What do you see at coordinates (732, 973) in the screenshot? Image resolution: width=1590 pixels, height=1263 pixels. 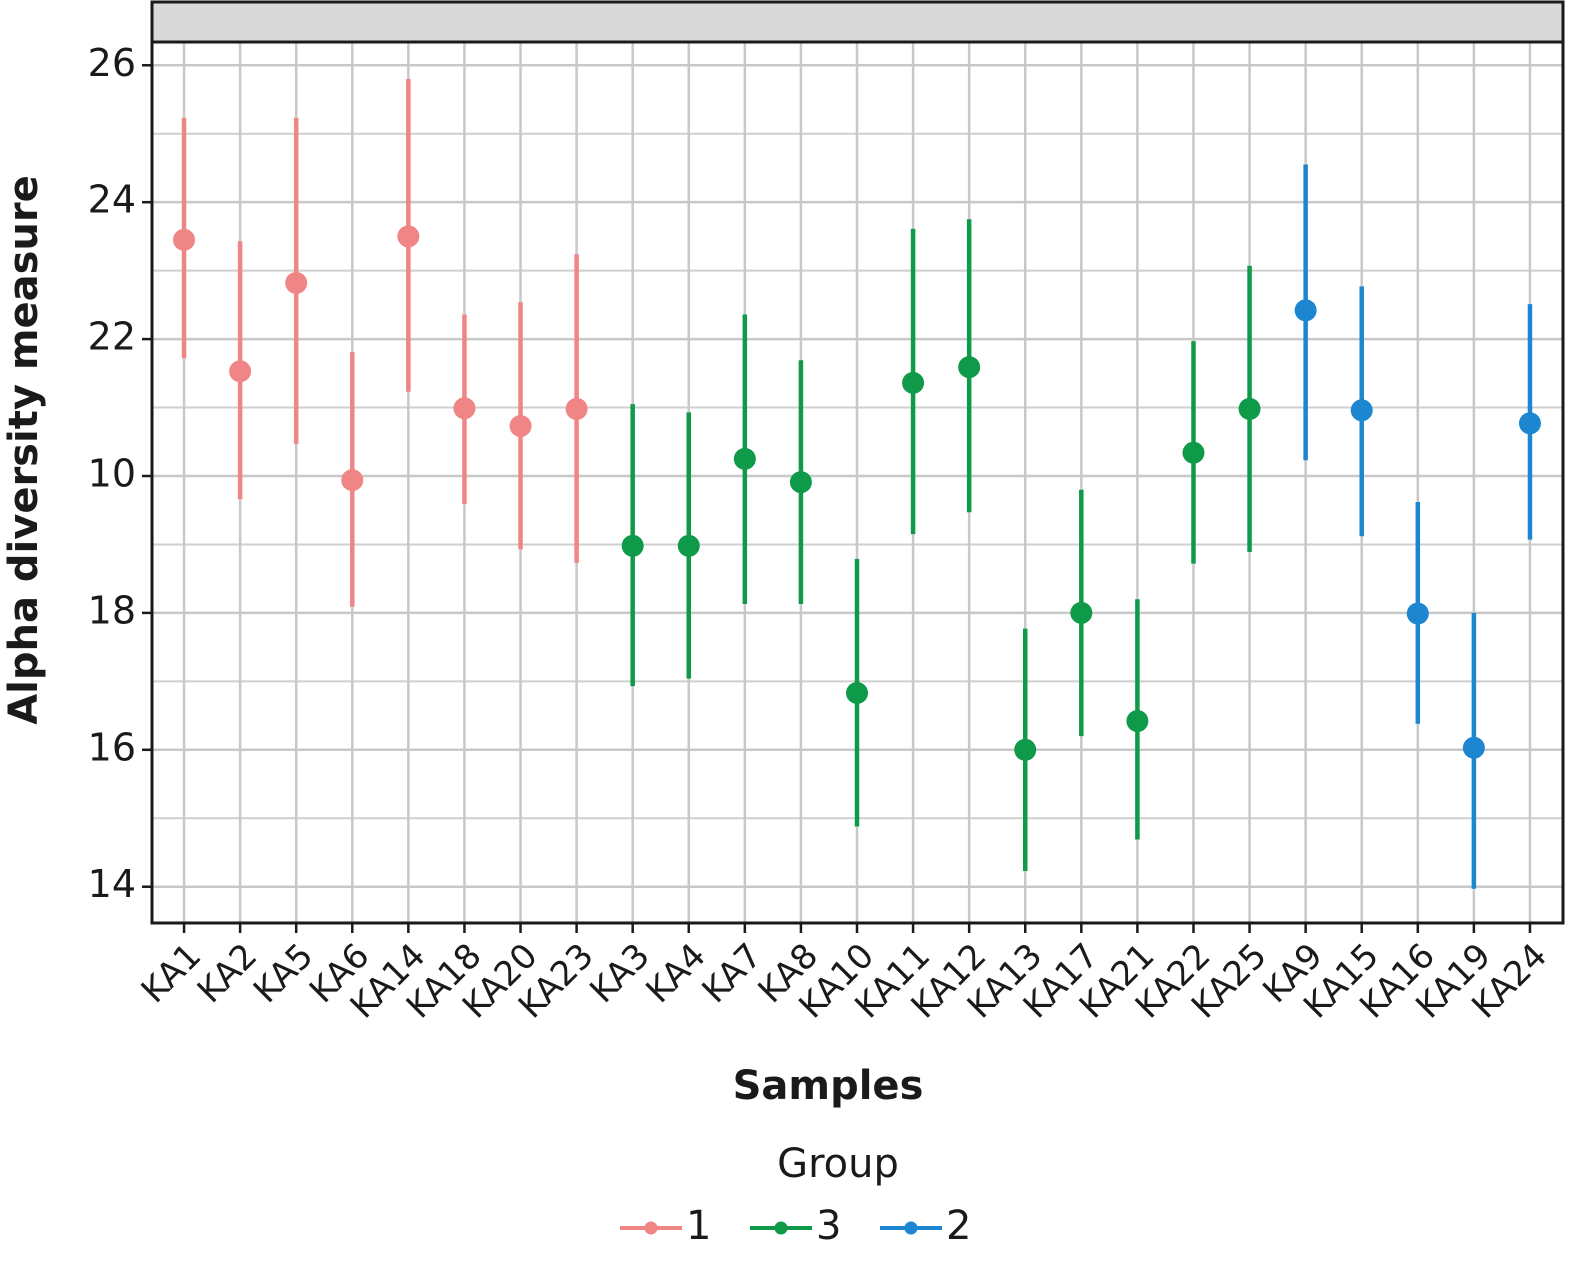 I see `x-tick-label: KA7` at bounding box center [732, 973].